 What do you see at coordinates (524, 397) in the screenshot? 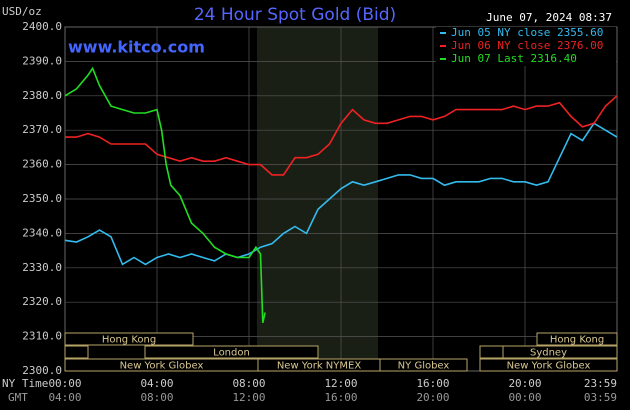
I see `gmt-tick-label: 00:00` at bounding box center [524, 397].